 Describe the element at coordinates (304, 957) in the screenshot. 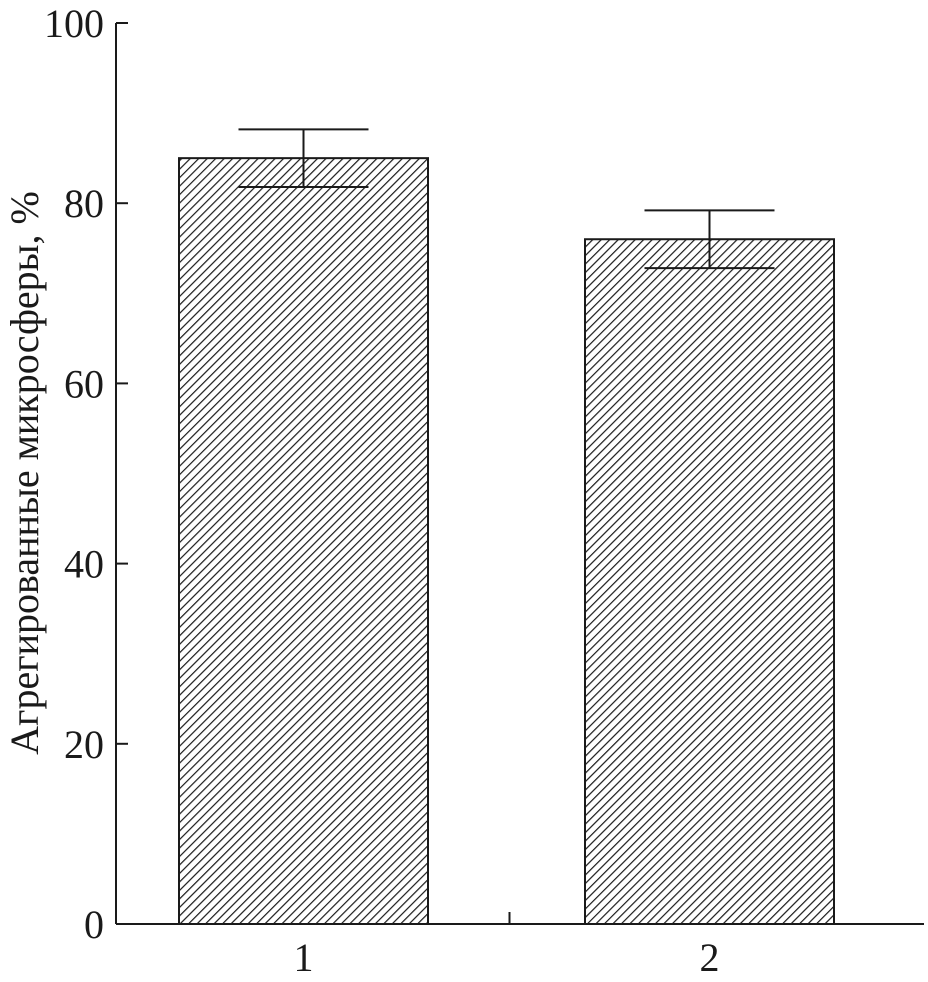

I see `x-tick-label: 1` at that location.